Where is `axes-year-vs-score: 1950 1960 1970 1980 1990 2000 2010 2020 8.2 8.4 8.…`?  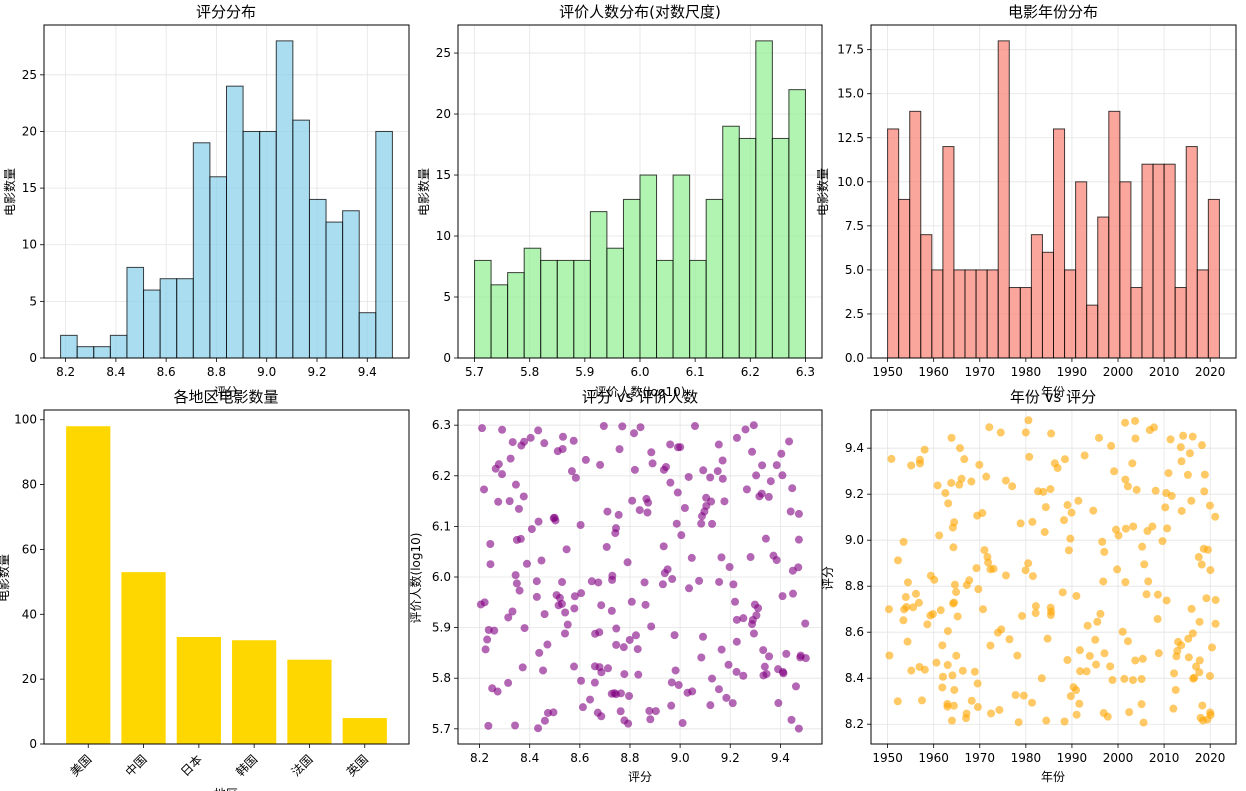 axes-year-vs-score: 1950 1960 1970 1980 1990 2000 2010 2020 8.2 8.4 8.… is located at coordinates (1041, 587).